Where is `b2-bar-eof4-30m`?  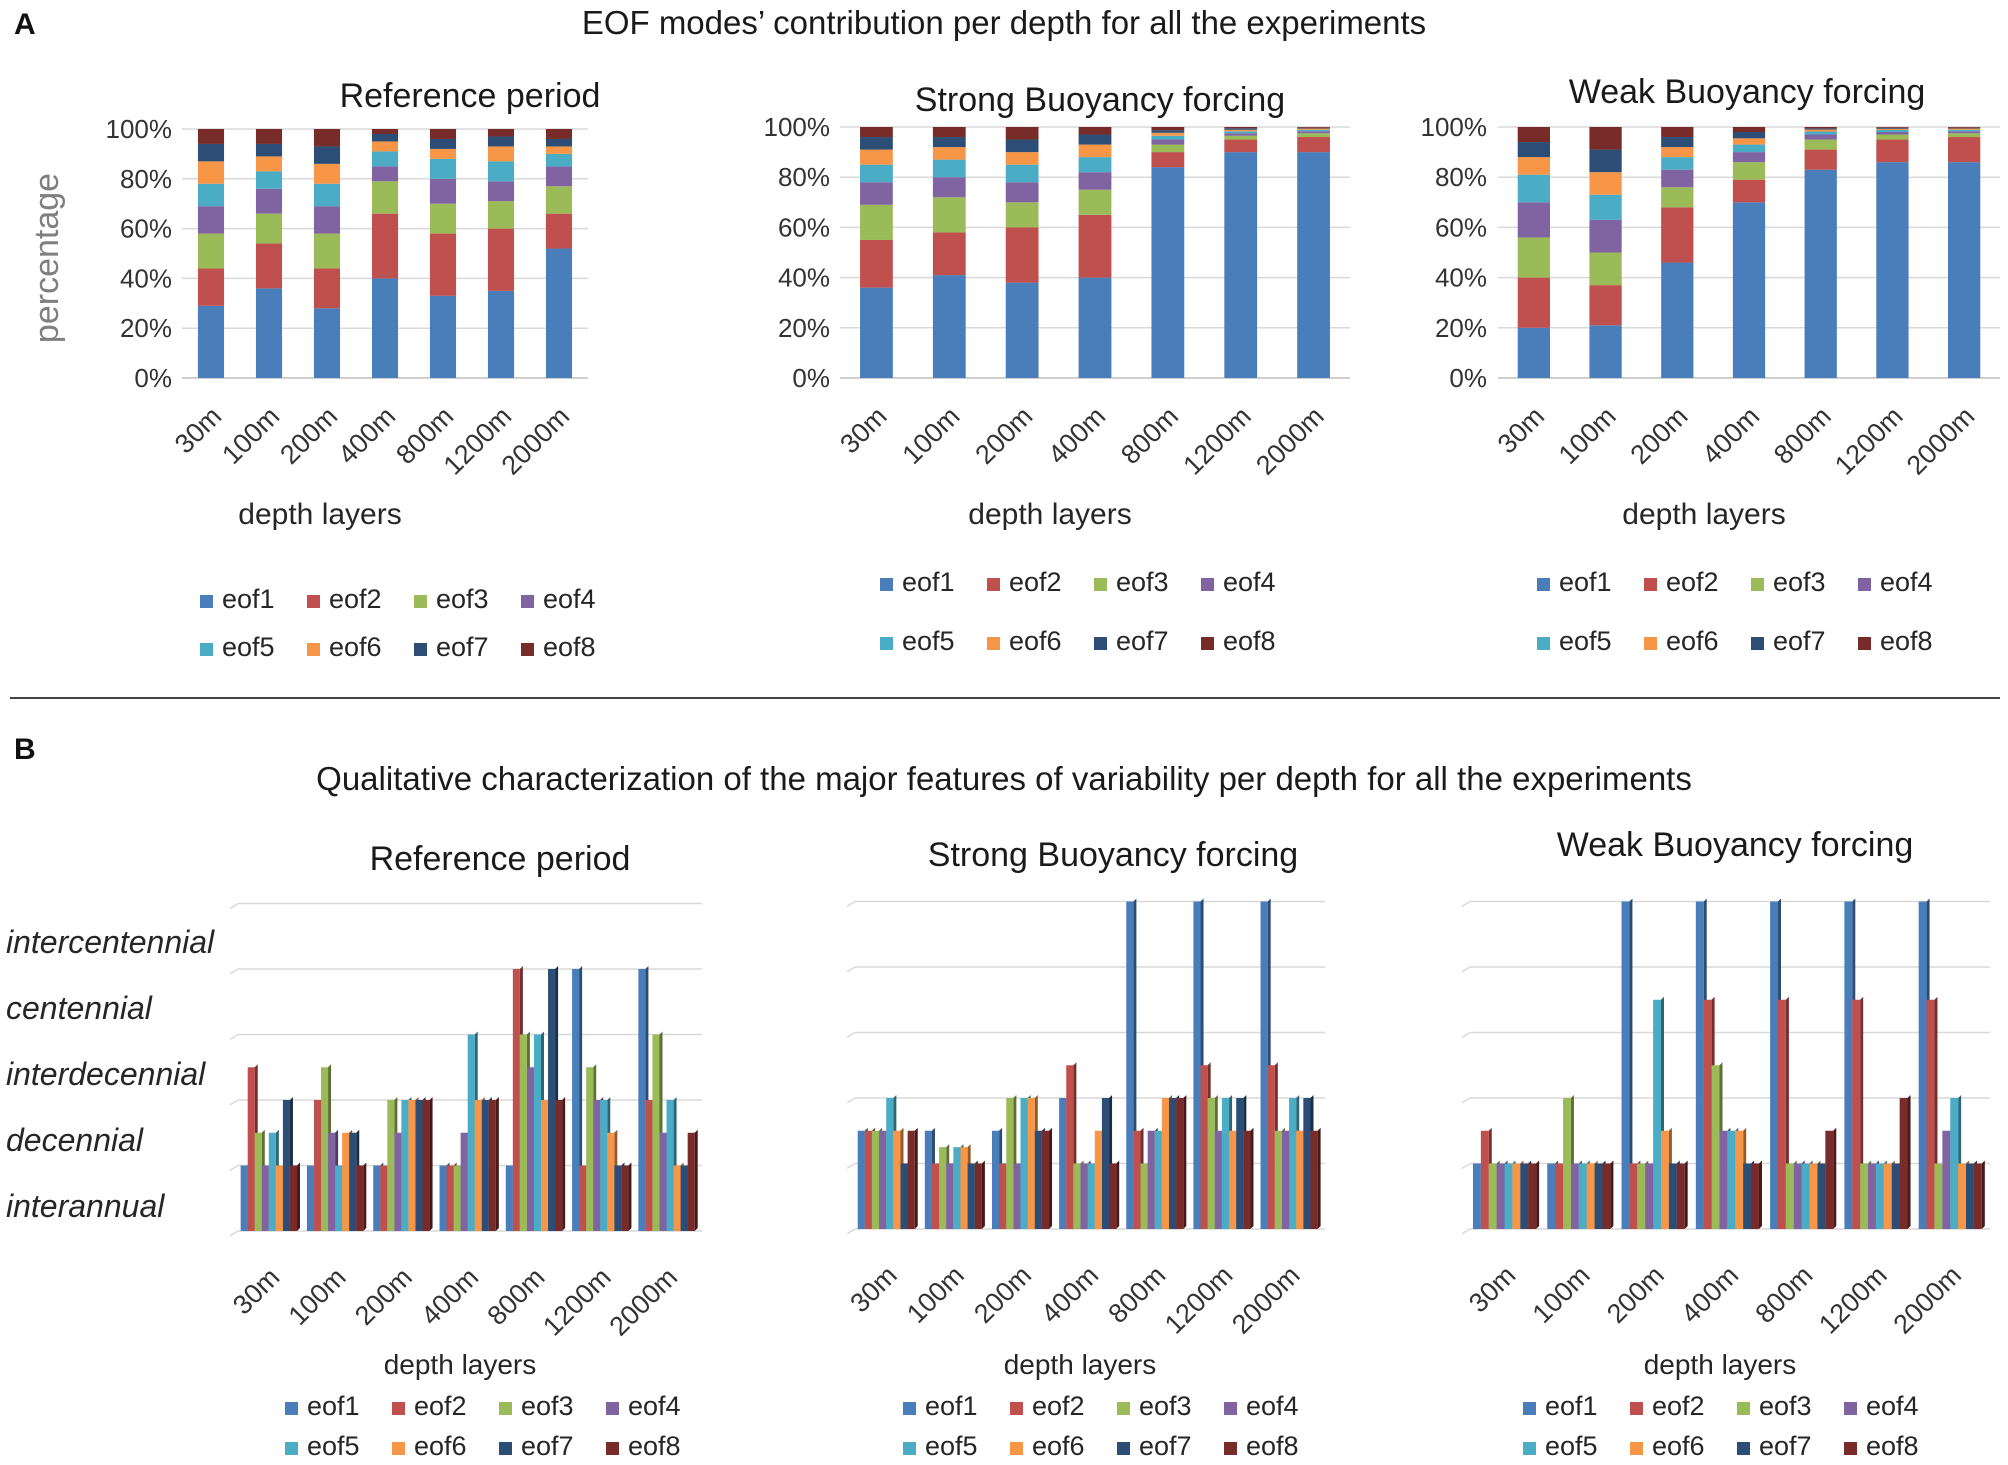
b2-bar-eof4-30m is located at coordinates (883, 1179).